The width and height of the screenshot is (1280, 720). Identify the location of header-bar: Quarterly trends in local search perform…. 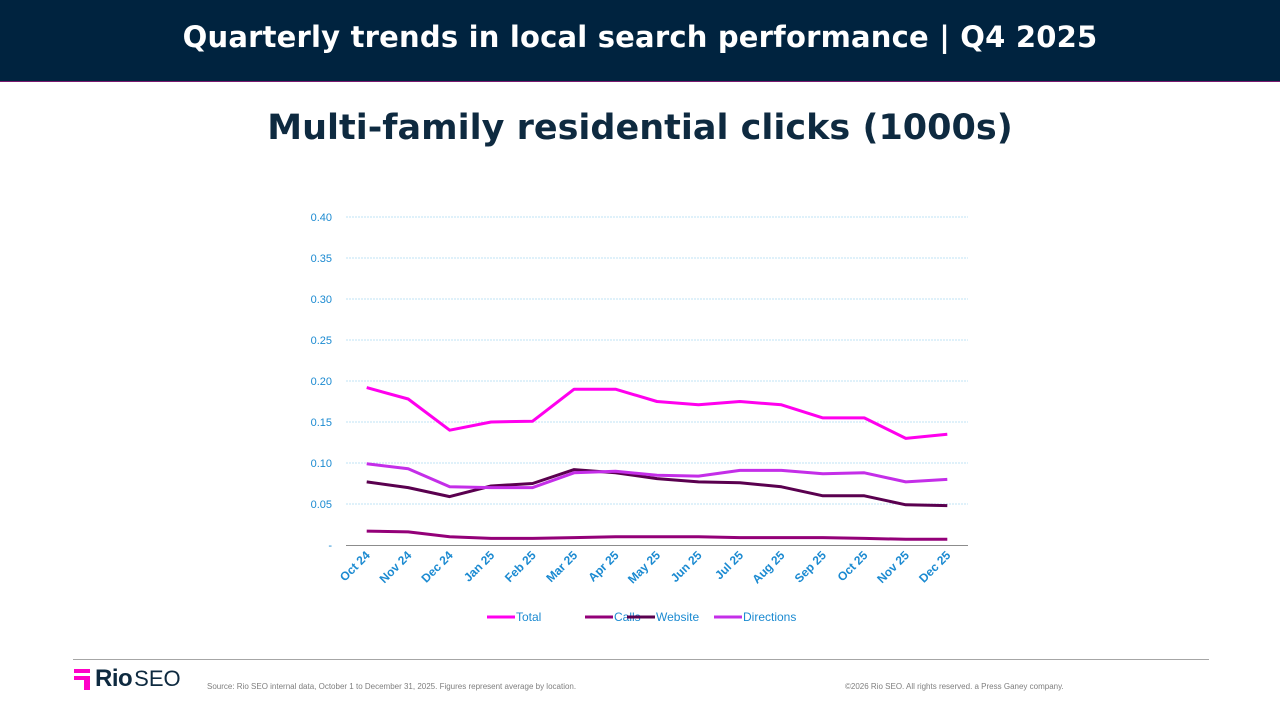
(640, 41).